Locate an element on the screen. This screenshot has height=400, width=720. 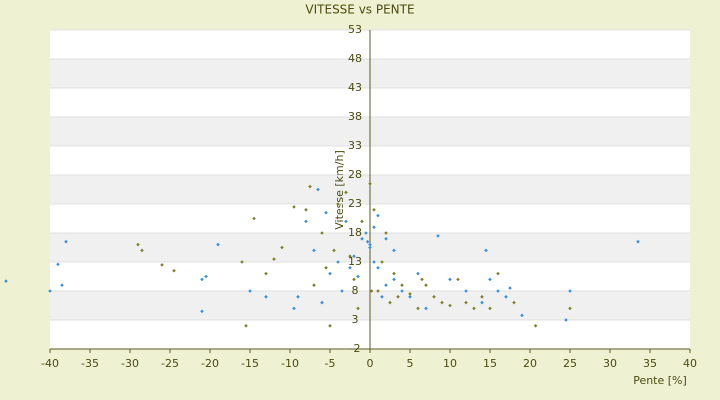
x-tick-label: 40 is located at coordinates (690, 363).